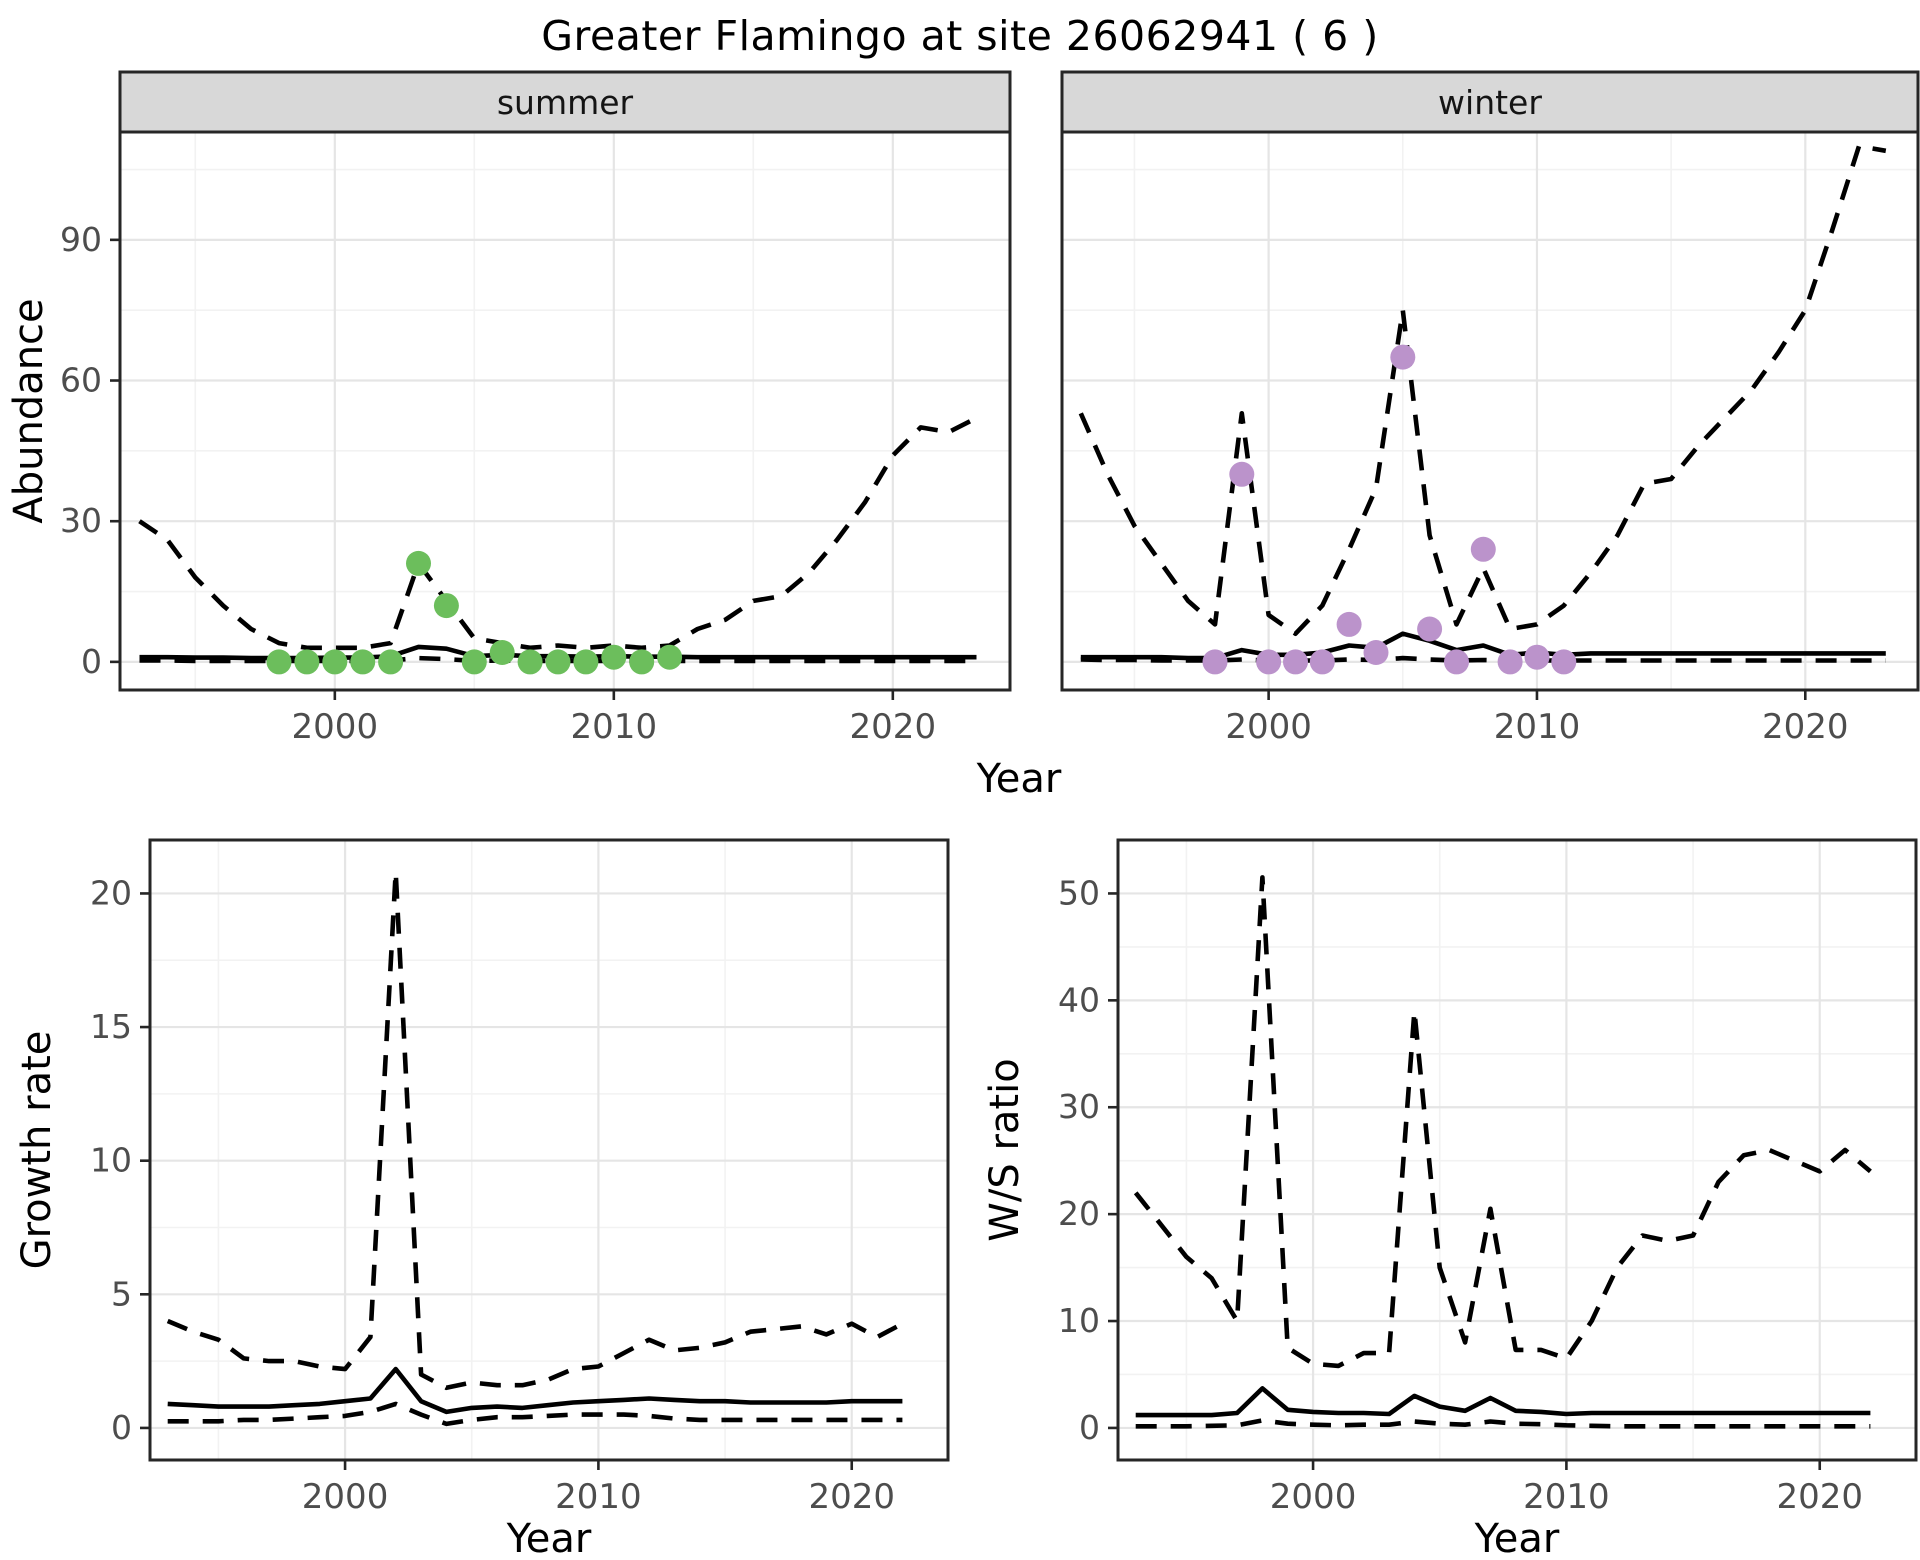 The height and width of the screenshot is (1560, 1920). I want to click on facet-strip-label: summer, so click(565, 102).